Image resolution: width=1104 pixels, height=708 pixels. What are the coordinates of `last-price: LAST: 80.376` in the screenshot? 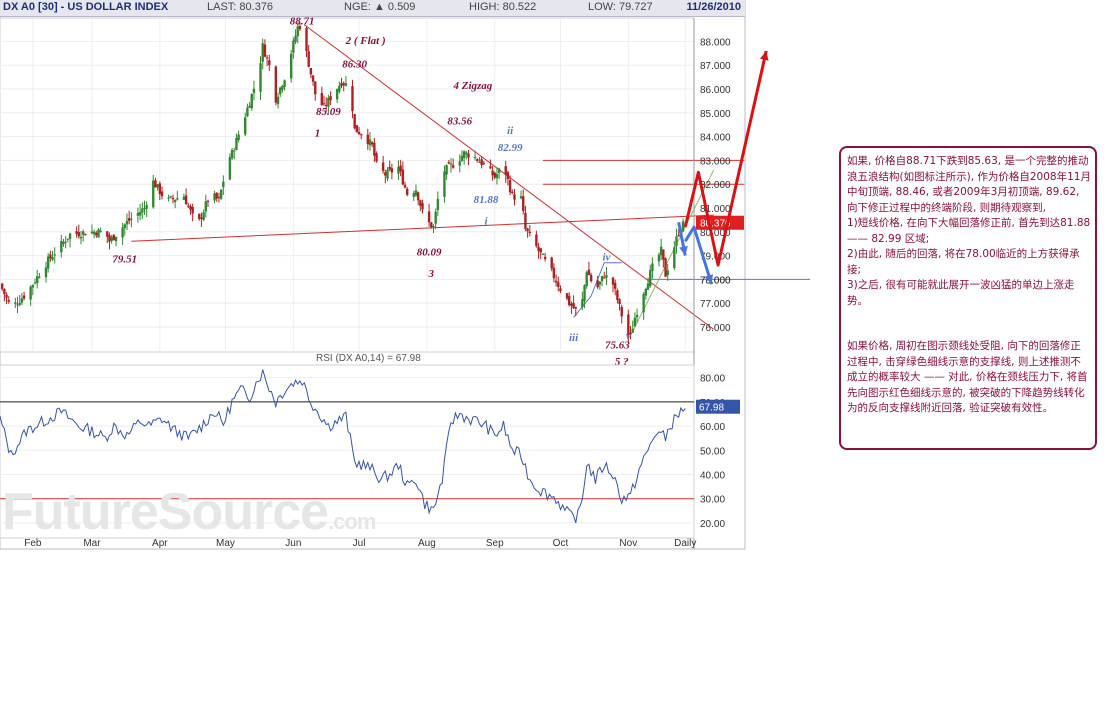 It's located at (240, 7).